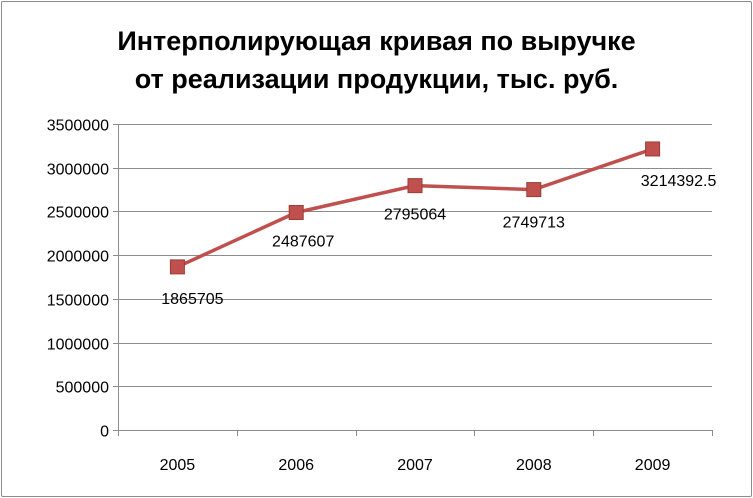 This screenshot has height=498, width=753. I want to click on y-tick-label: 2500000, so click(78, 213).